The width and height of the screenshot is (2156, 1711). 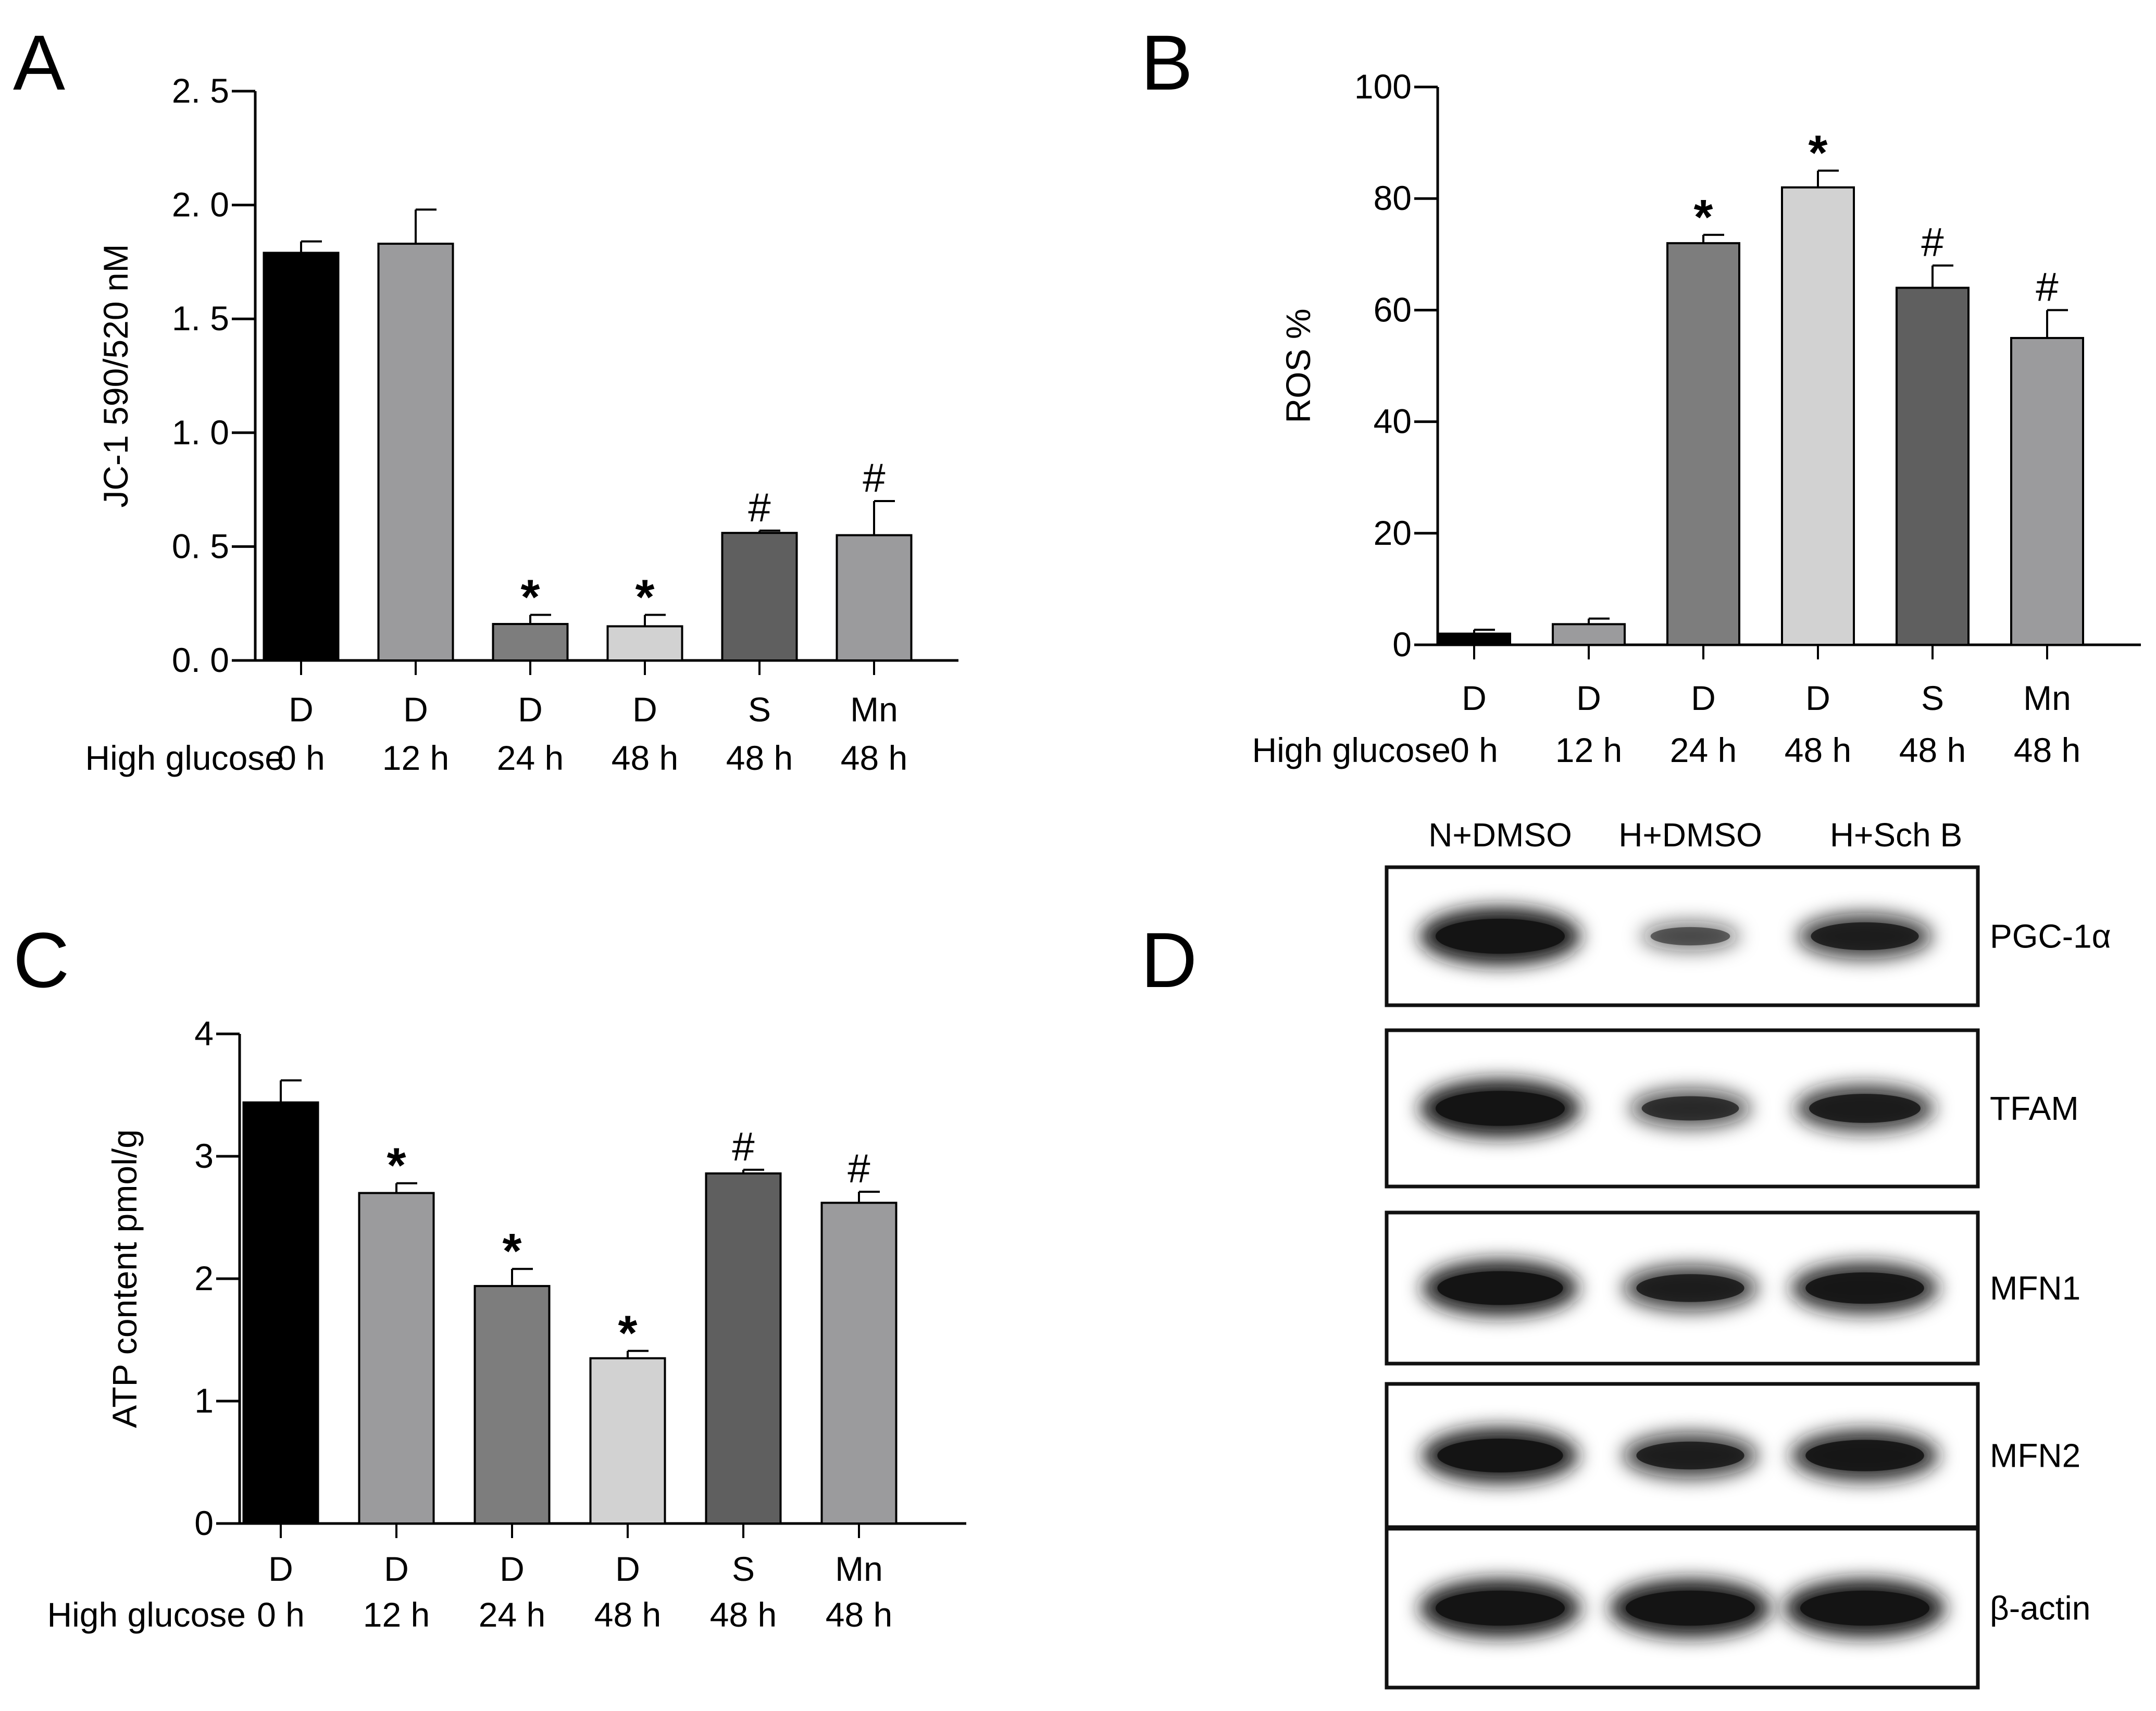 What do you see at coordinates (124, 1278) in the screenshot?
I see `y-axis-label: ATP content pmol/g` at bounding box center [124, 1278].